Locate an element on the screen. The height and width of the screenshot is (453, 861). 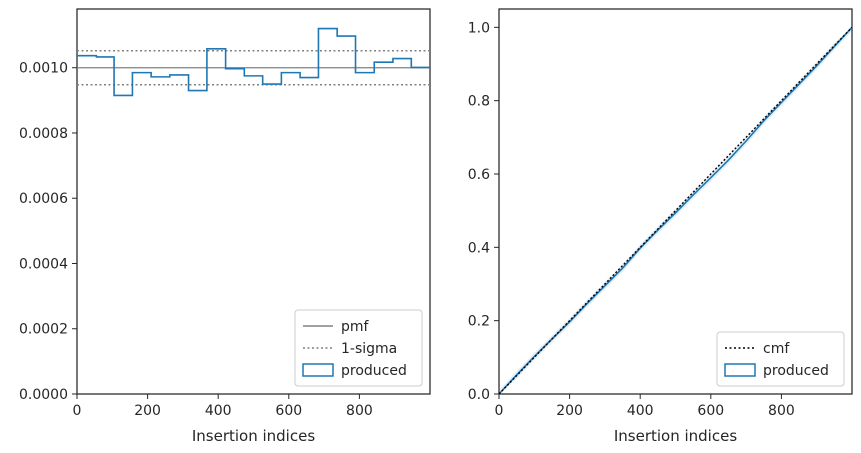
y-tick-label: 0.4 is located at coordinates (479, 248).